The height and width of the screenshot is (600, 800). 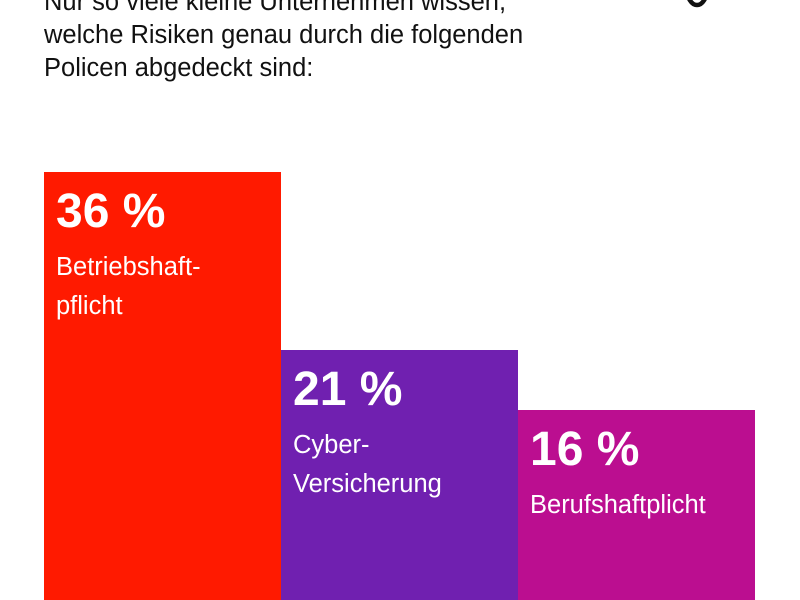 I want to click on bar-value-berufshaftplicht: 16 %, so click(x=585, y=449).